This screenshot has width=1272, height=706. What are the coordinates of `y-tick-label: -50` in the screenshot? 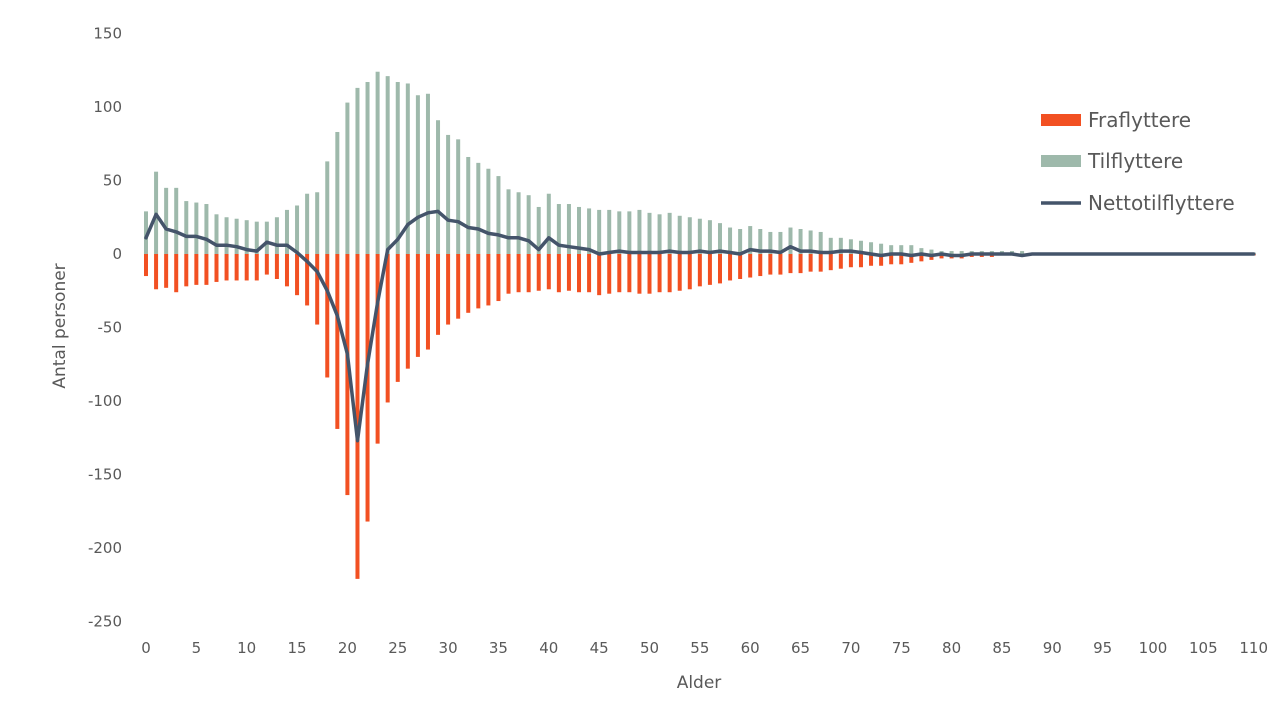 It's located at (110, 328).